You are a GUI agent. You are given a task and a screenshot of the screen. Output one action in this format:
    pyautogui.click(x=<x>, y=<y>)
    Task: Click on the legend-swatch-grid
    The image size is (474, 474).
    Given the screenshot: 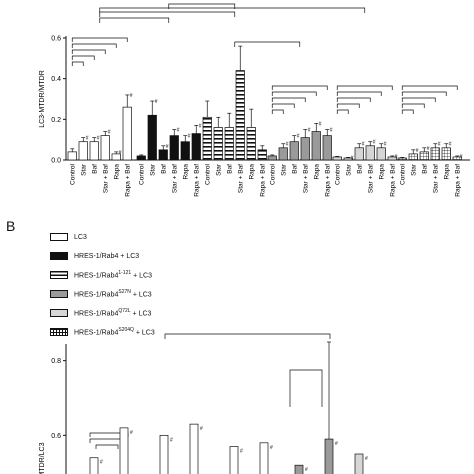 What is the action you would take?
    pyautogui.click(x=59, y=332)
    